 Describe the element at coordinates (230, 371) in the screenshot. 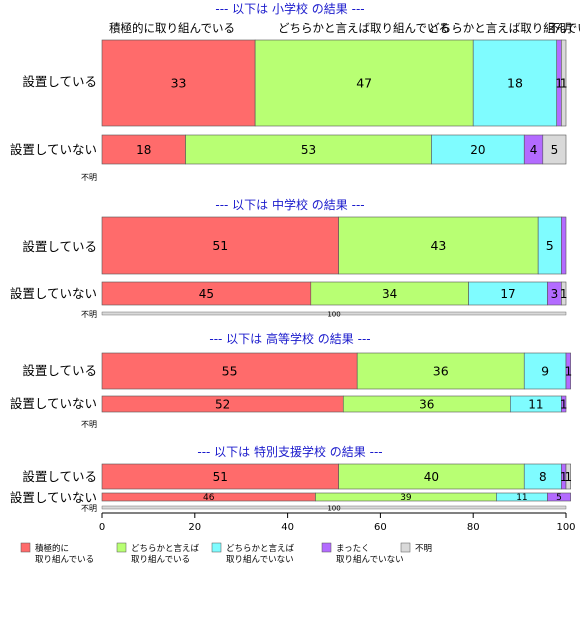

I see `segment-label: 55` at that location.